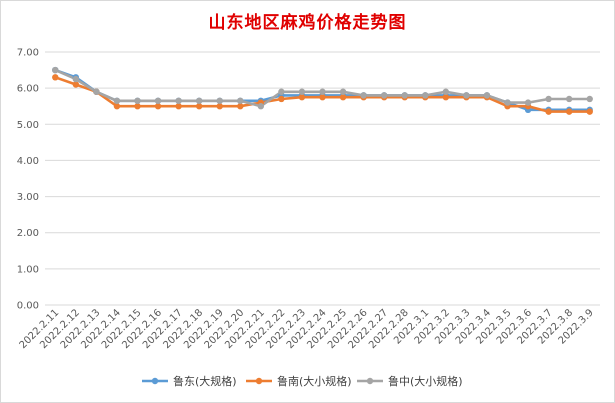  I want to click on y-tick-label: 5.00, so click(28, 125).